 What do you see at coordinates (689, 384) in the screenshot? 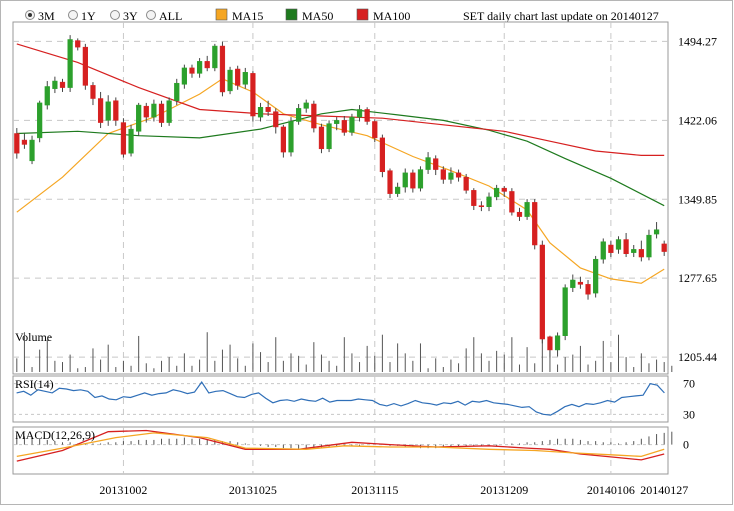
I see `rsi-tick-label: 70` at bounding box center [689, 384].